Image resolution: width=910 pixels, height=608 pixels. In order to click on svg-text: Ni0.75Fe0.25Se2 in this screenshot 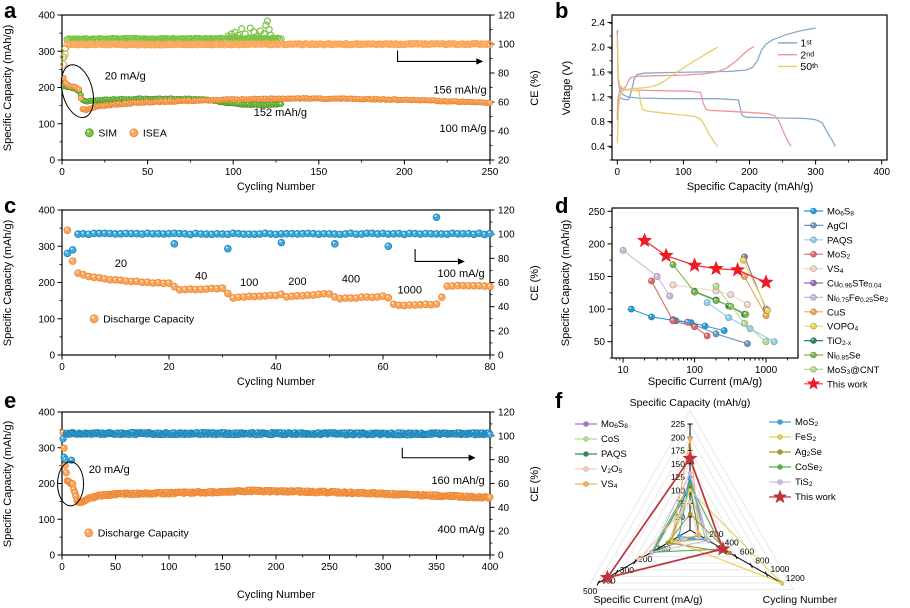, I will do `click(858, 298)`.